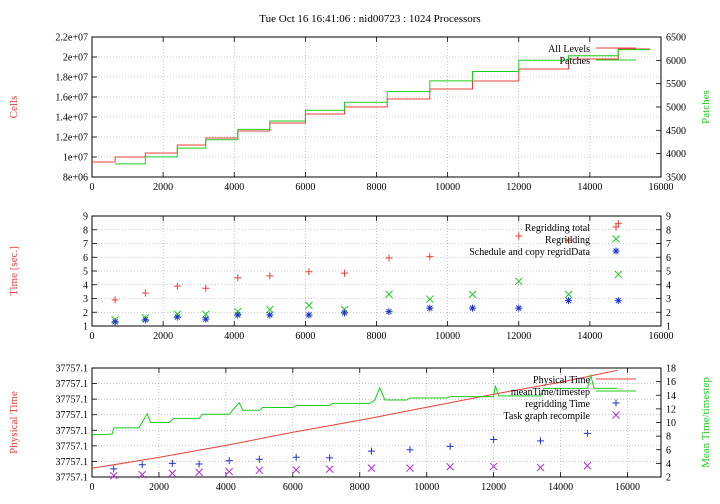 The height and width of the screenshot is (504, 720). I want to click on legend-entry: Regridding, so click(582, 240).